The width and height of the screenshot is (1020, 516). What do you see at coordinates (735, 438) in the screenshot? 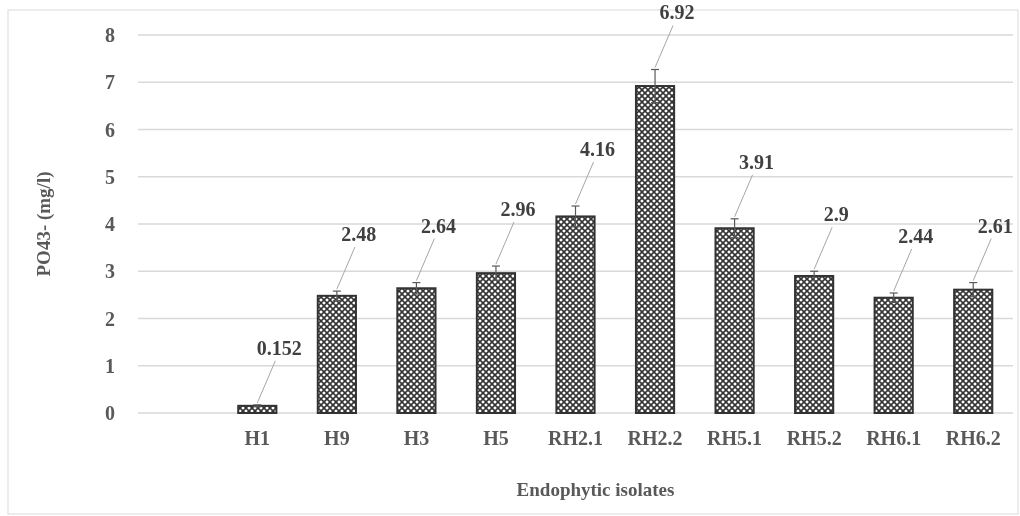
I see `x-tick-label: RH5.1` at bounding box center [735, 438].